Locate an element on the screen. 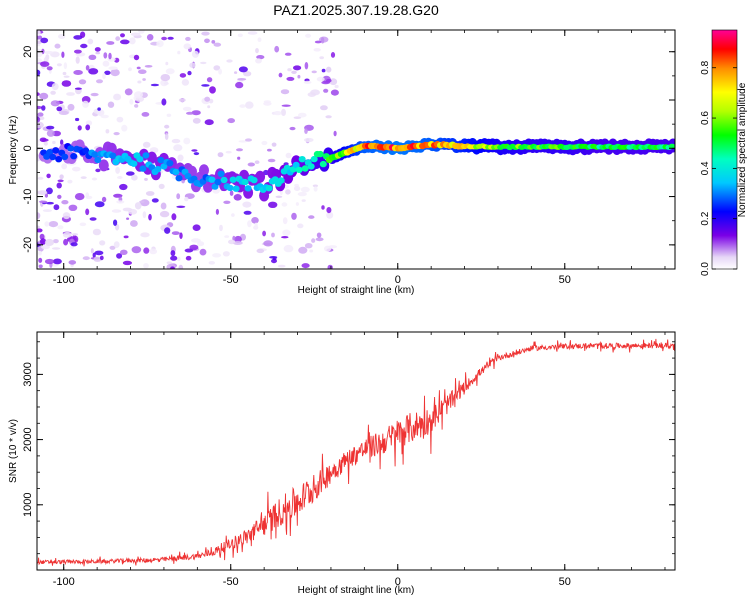 The width and height of the screenshot is (750, 600). snr-ylabel: SNR (10 * v/v) is located at coordinates (13, 451).